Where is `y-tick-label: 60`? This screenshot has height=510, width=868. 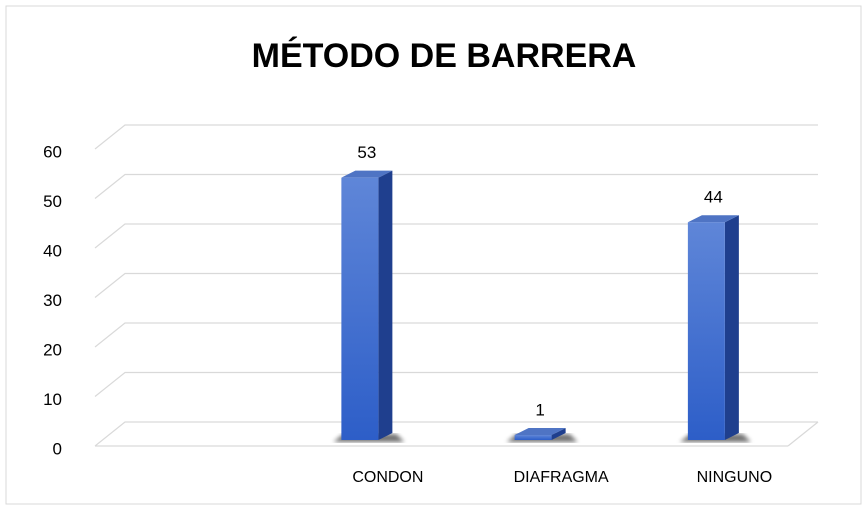
y-tick-label: 60 is located at coordinates (52, 151).